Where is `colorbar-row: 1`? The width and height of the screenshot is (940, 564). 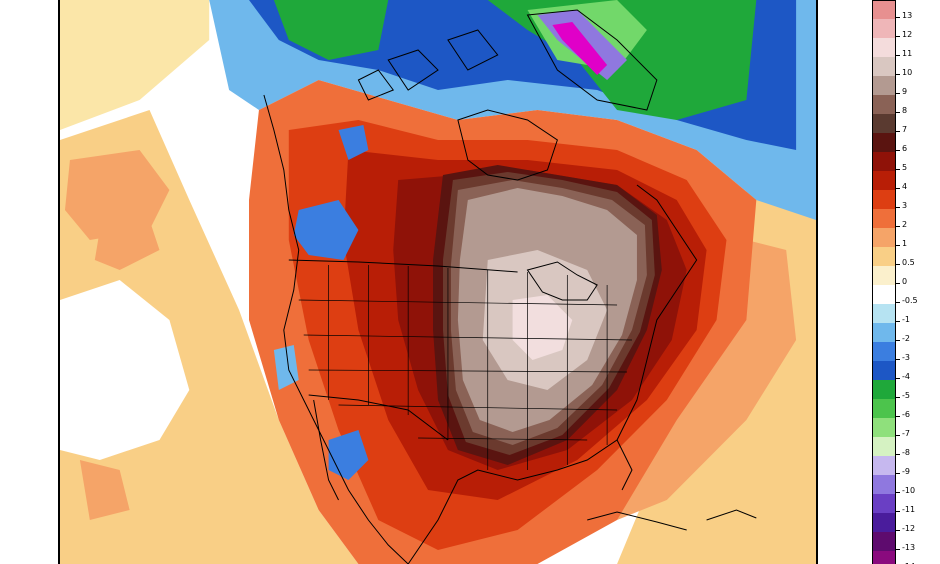
colorbar-row: 1 is located at coordinates (902, 238).